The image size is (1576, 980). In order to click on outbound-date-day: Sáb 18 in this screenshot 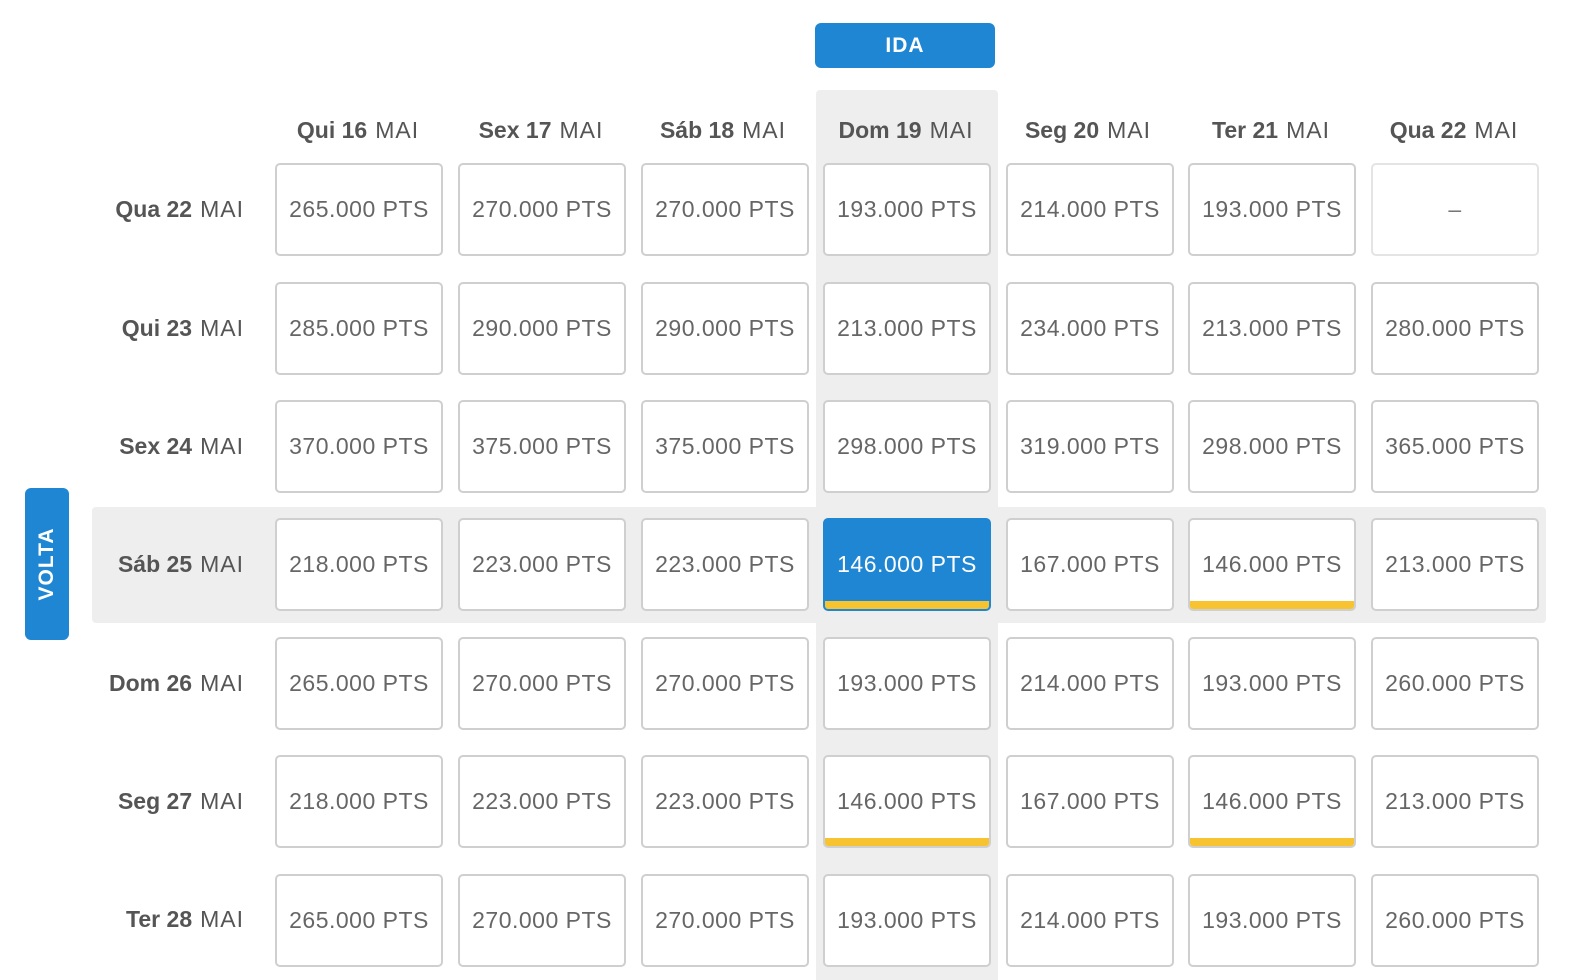, I will do `click(697, 129)`.